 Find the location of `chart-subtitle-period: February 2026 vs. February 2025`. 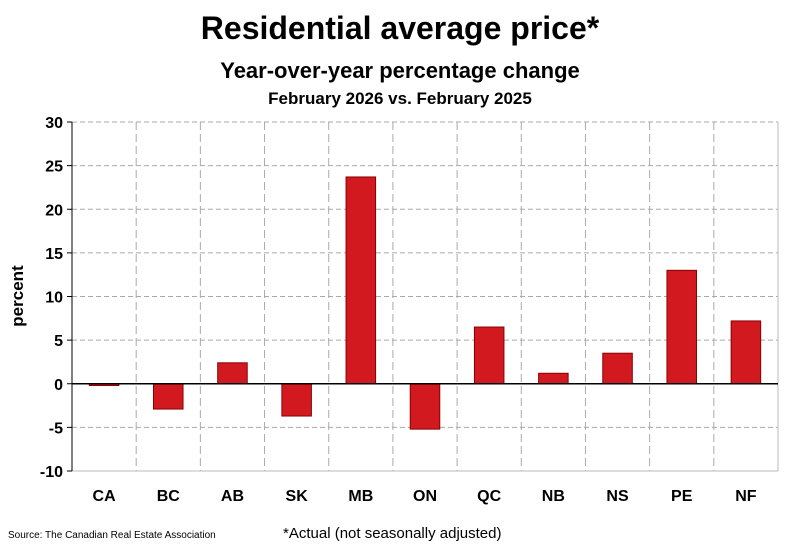

chart-subtitle-period: February 2026 vs. February 2025 is located at coordinates (400, 98).